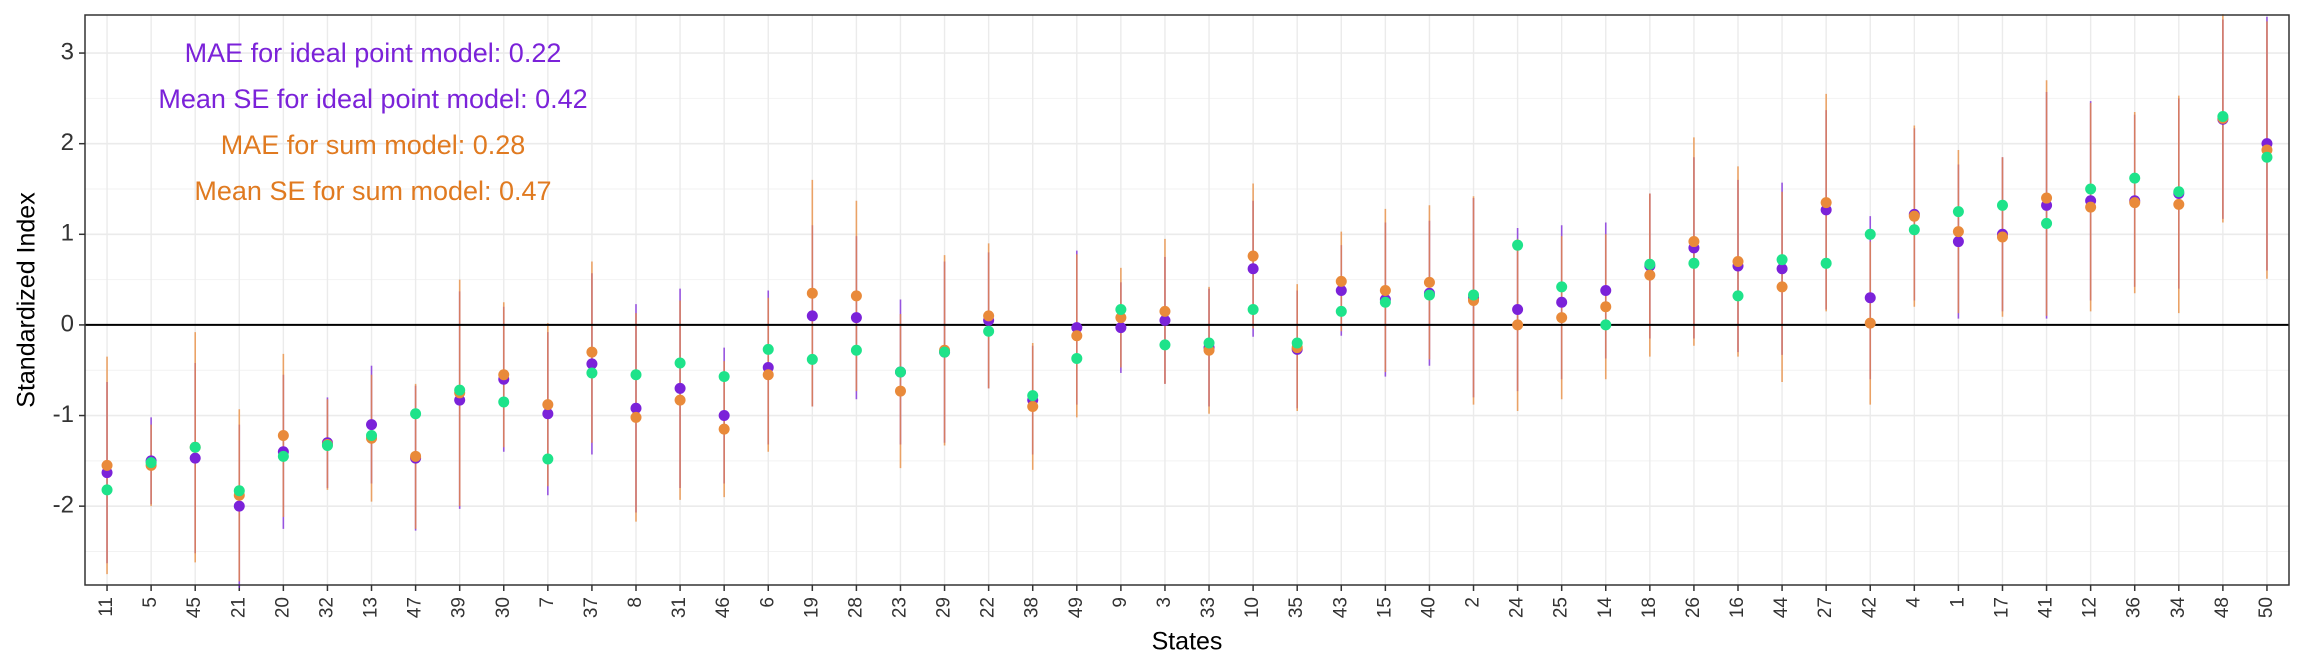 This screenshot has height=672, width=2304. What do you see at coordinates (591, 607) in the screenshot?
I see `x-tick-label: 37` at bounding box center [591, 607].